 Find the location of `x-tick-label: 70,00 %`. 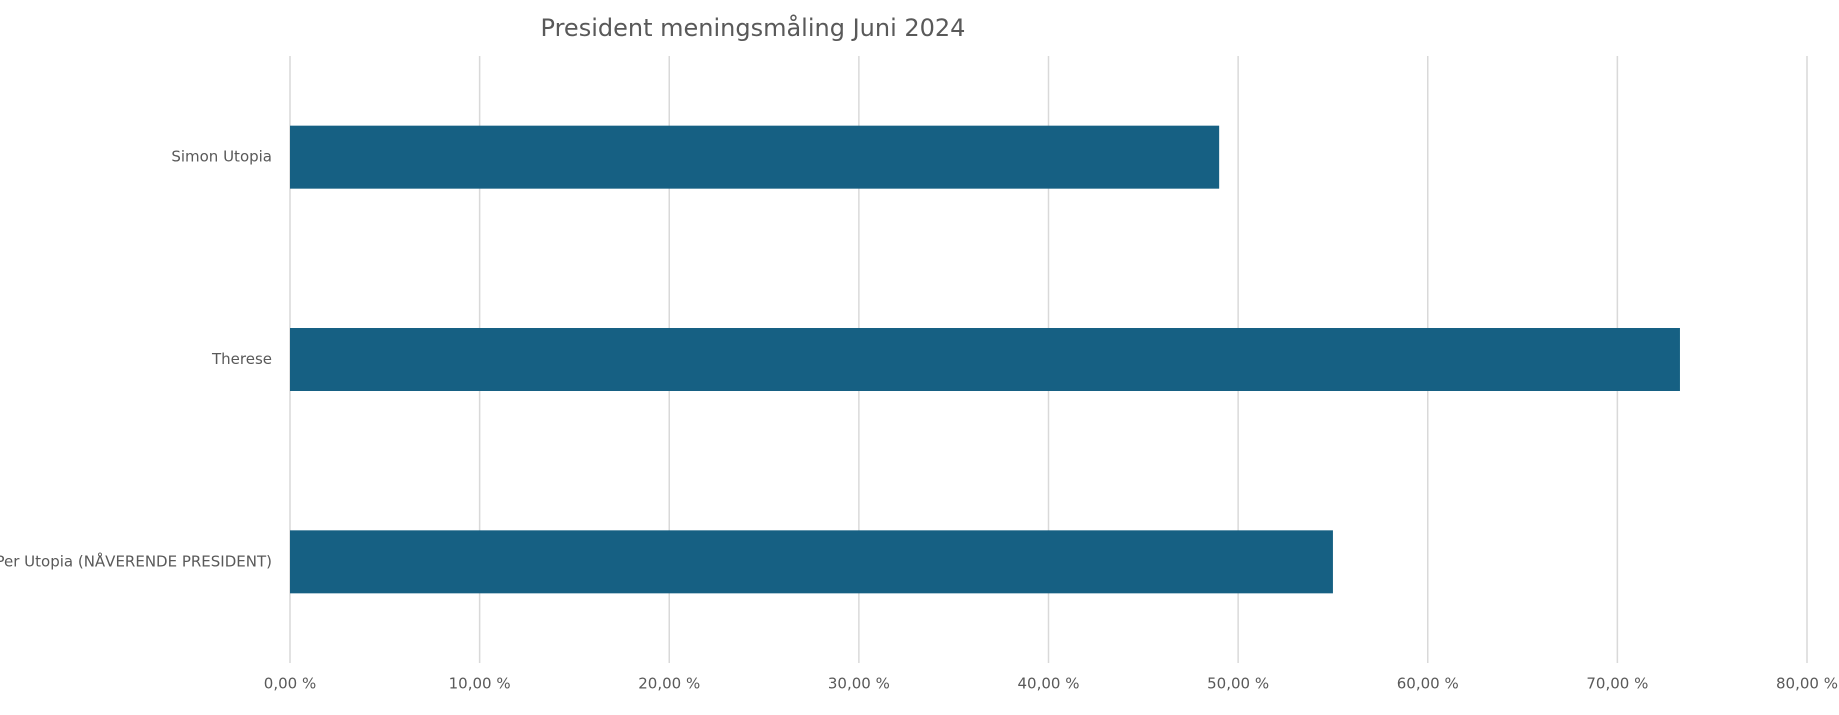

x-tick-label: 70,00 % is located at coordinates (1617, 684).